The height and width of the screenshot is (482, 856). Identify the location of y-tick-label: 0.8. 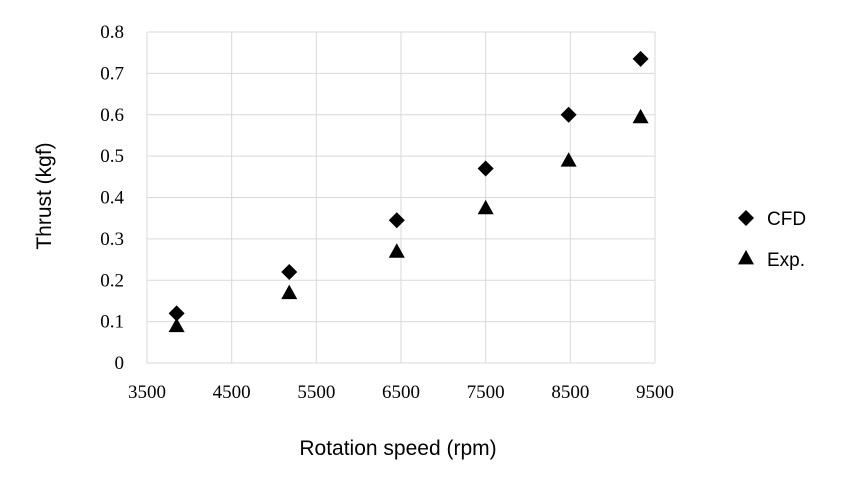
(112, 32).